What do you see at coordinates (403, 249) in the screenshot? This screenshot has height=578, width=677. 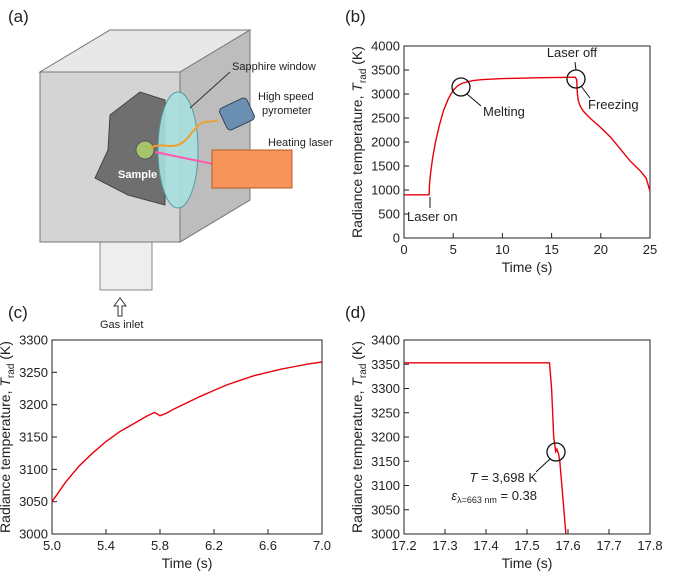 I see `x-tick-label: 0` at bounding box center [403, 249].